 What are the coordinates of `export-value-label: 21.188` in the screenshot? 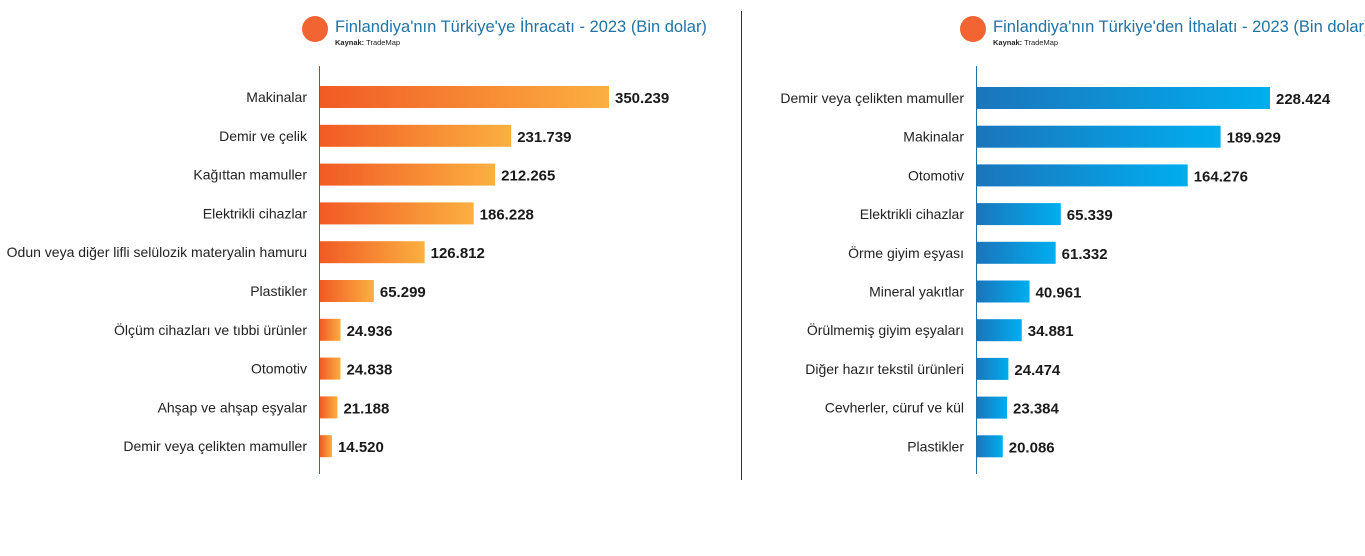 It's located at (366, 408).